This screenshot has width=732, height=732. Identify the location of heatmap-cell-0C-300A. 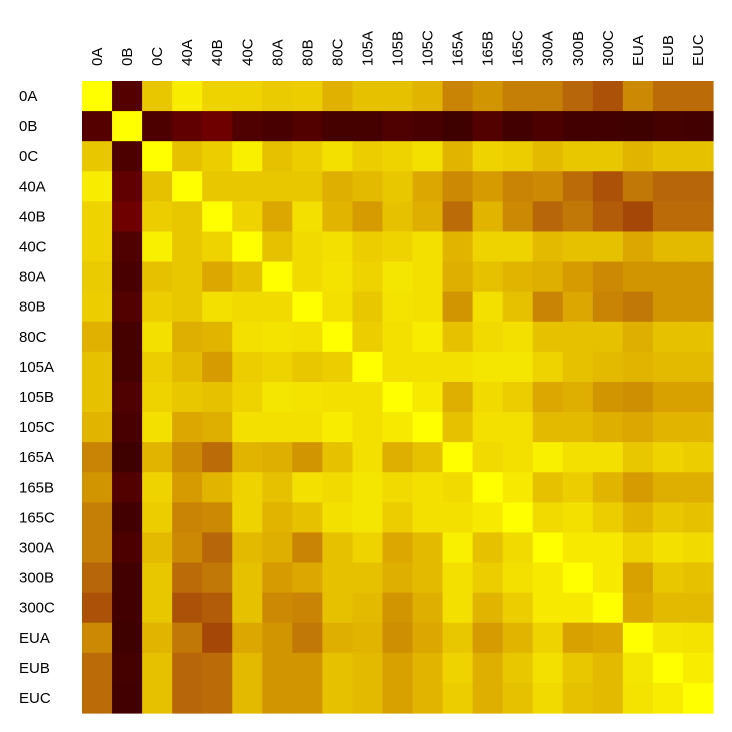
(548, 156).